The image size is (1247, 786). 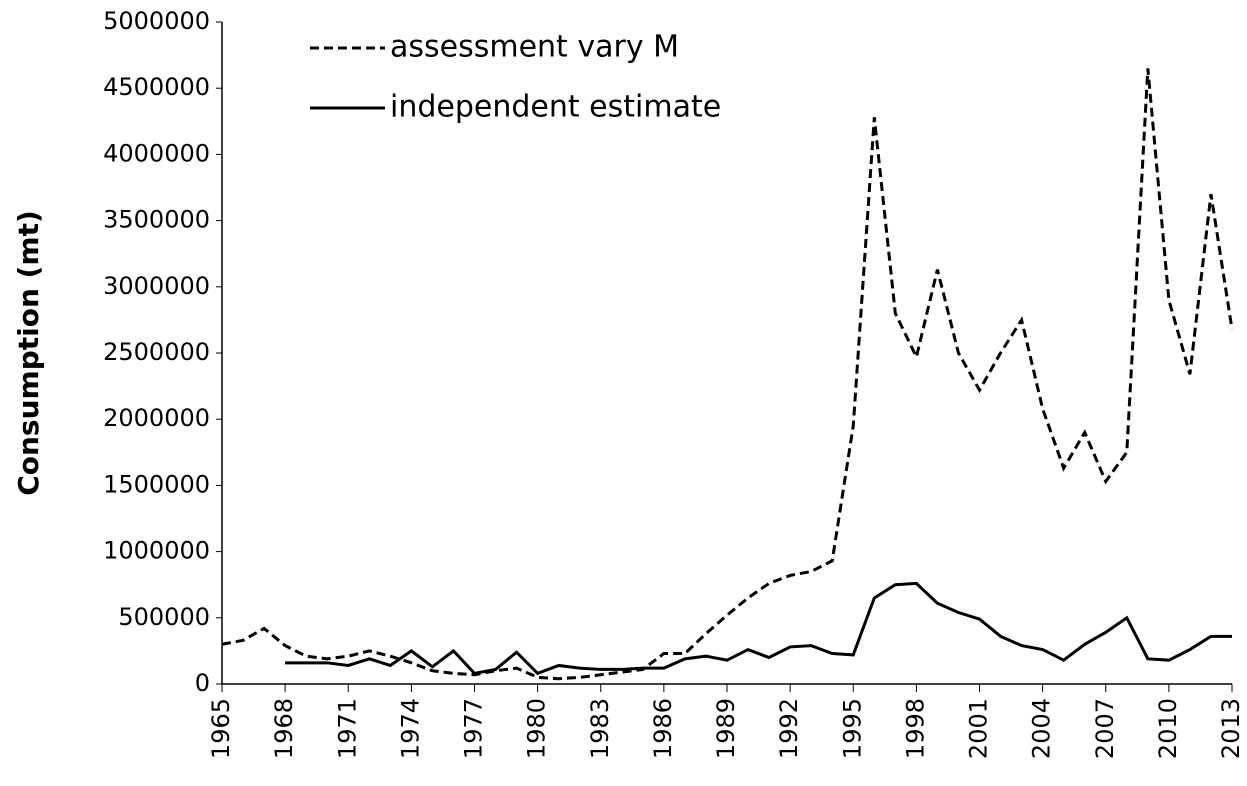 What do you see at coordinates (156, 484) in the screenshot?
I see `y-tick-label: 1500000` at bounding box center [156, 484].